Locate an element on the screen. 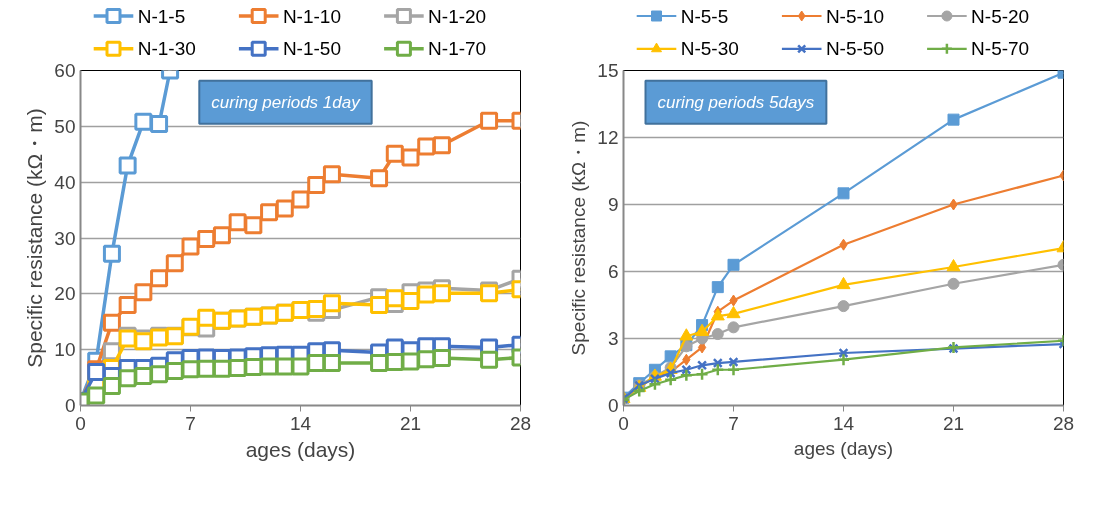 The width and height of the screenshot is (1110, 510). legend-label: N-1-20 is located at coordinates (457, 16).